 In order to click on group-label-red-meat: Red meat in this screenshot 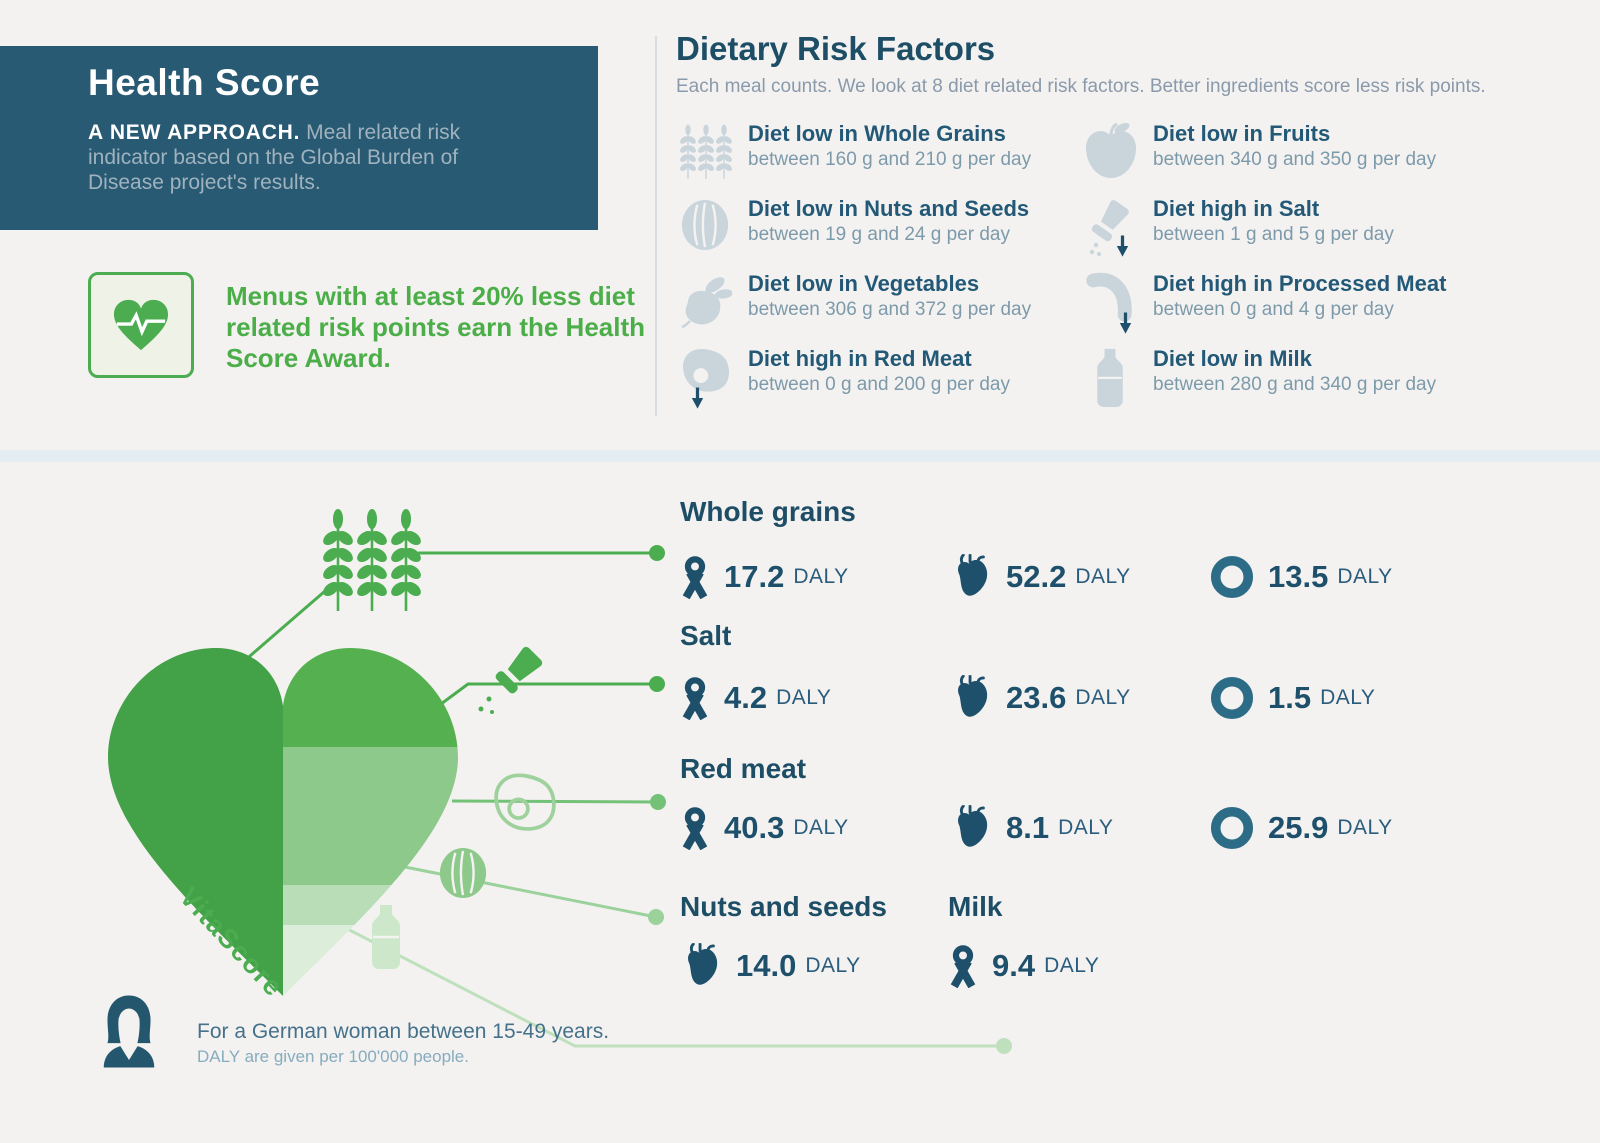, I will do `click(743, 768)`.